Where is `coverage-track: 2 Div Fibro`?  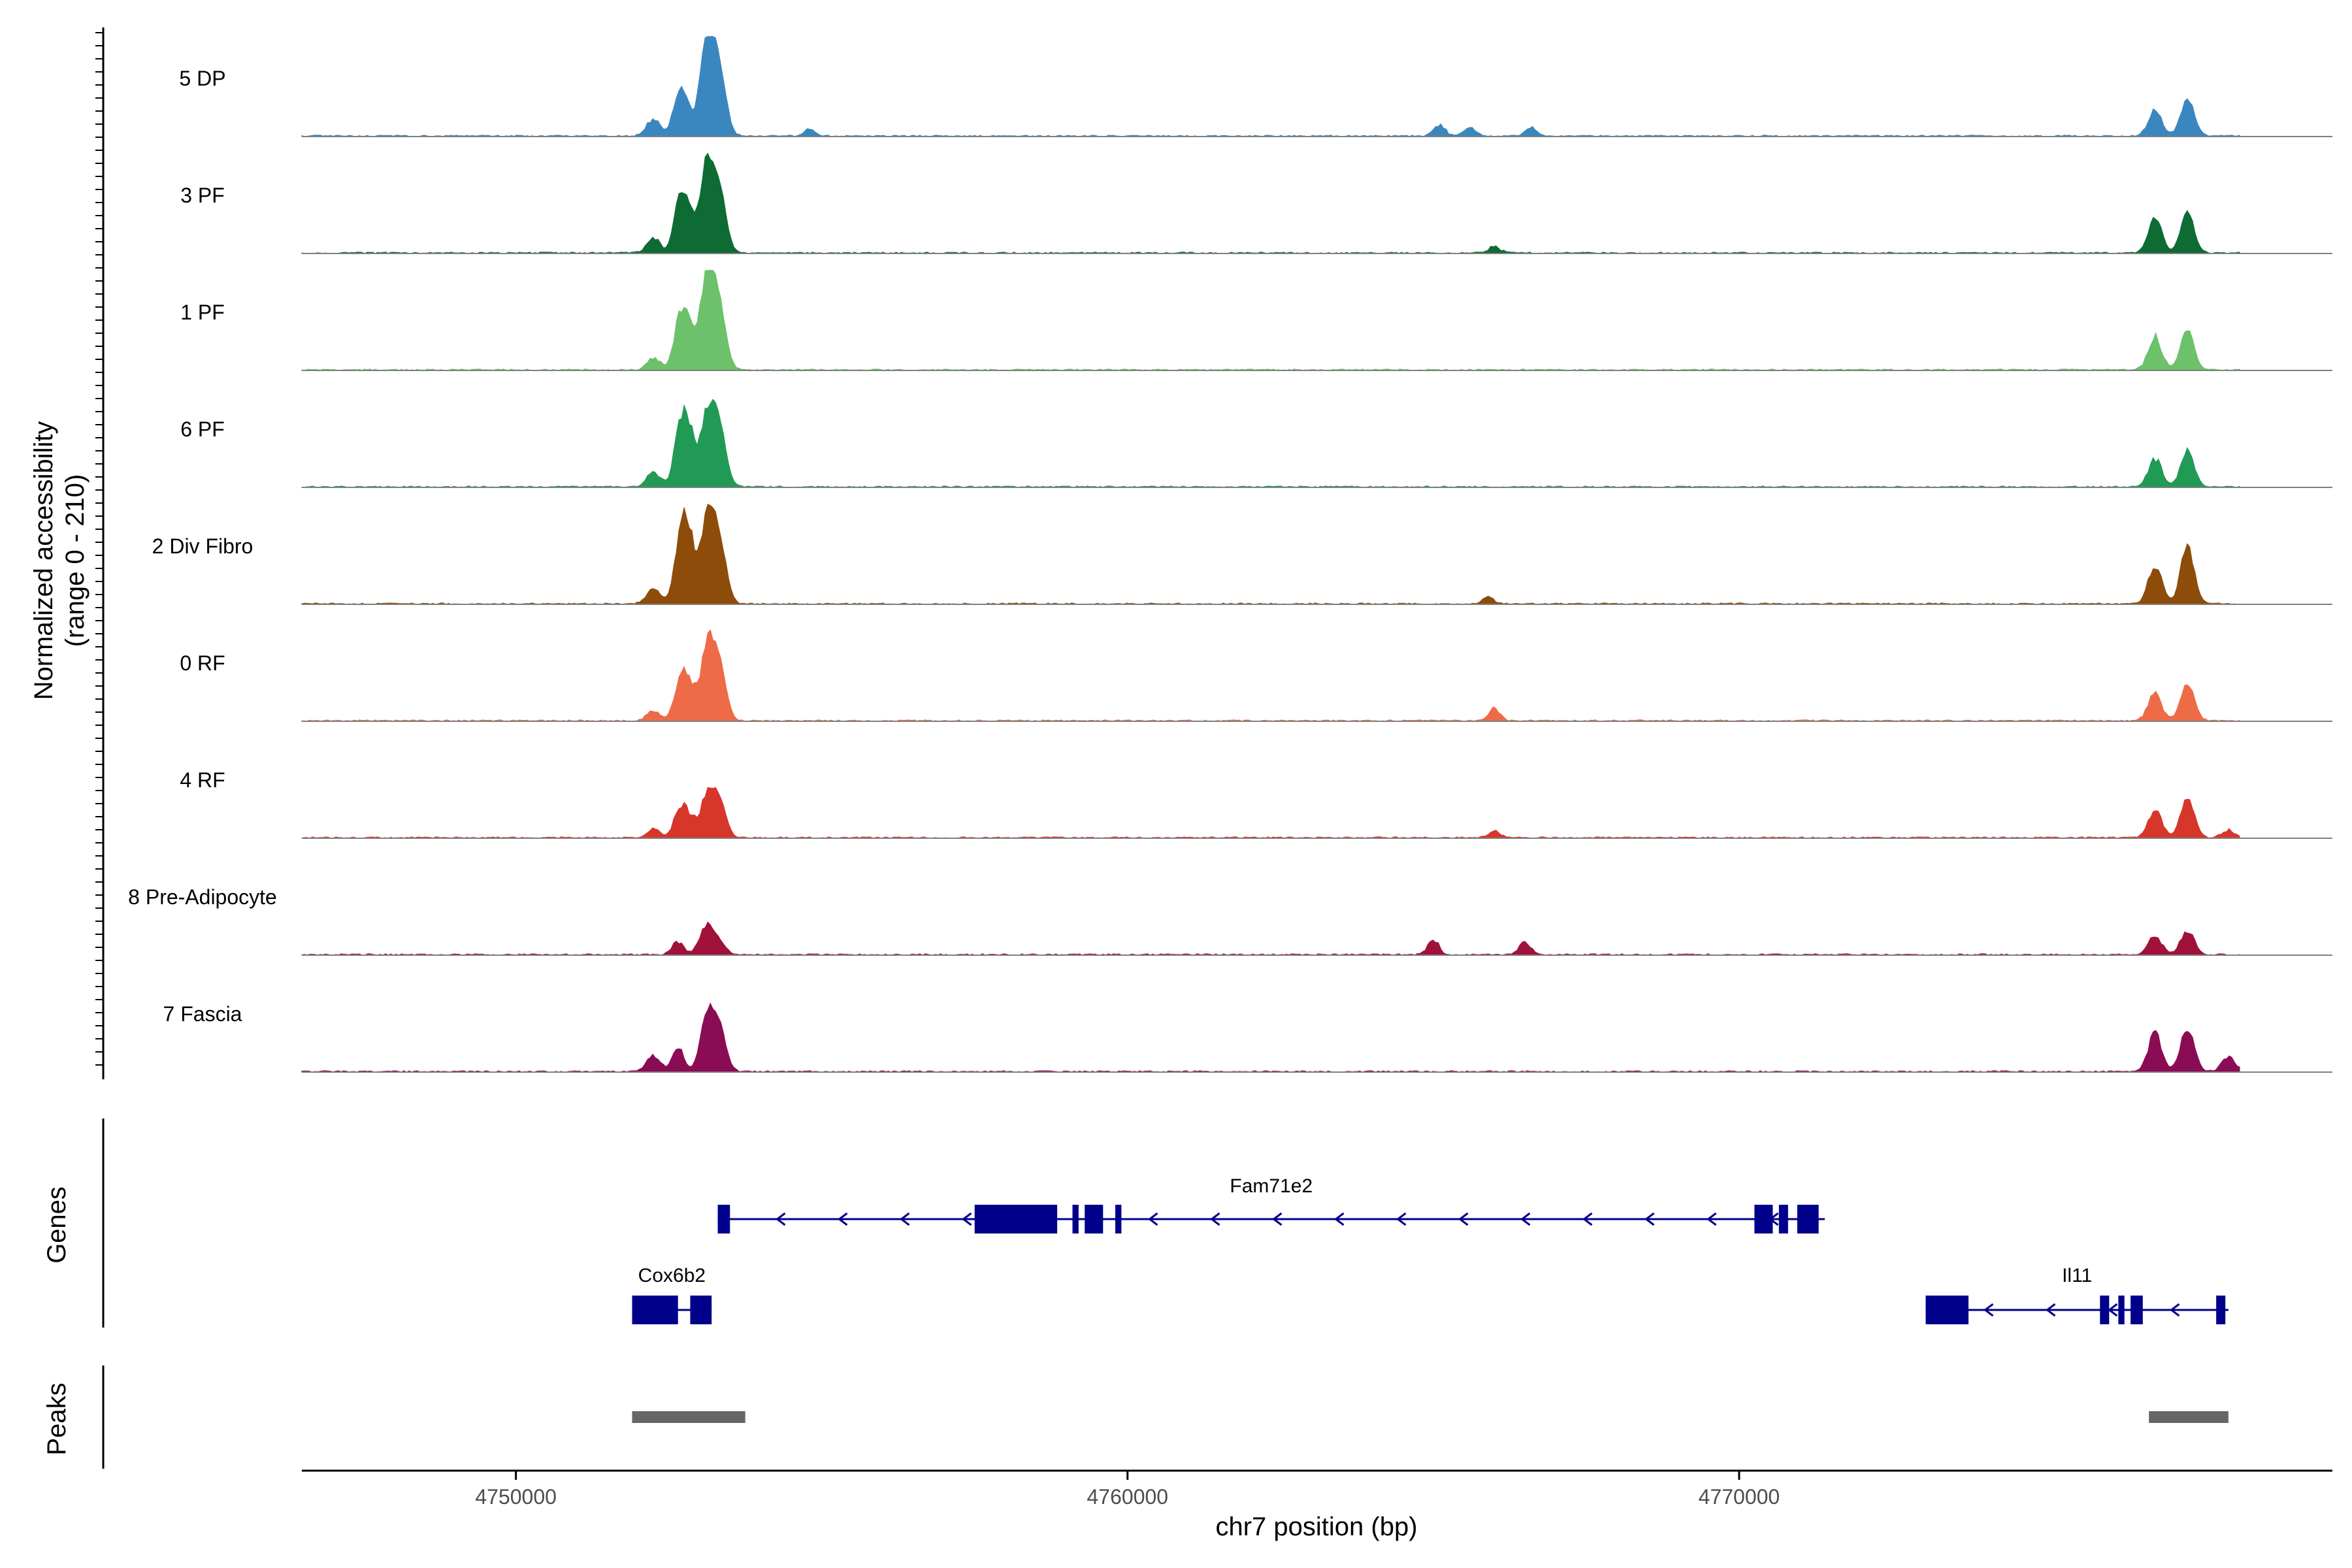 coverage-track: 2 Div Fibro is located at coordinates (1242, 554).